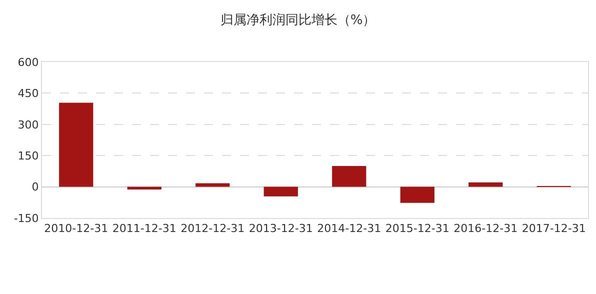 Image resolution: width=596 pixels, height=294 pixels. Describe the element at coordinates (280, 229) in the screenshot. I see `x-tick-label: 2013-12-31` at that location.